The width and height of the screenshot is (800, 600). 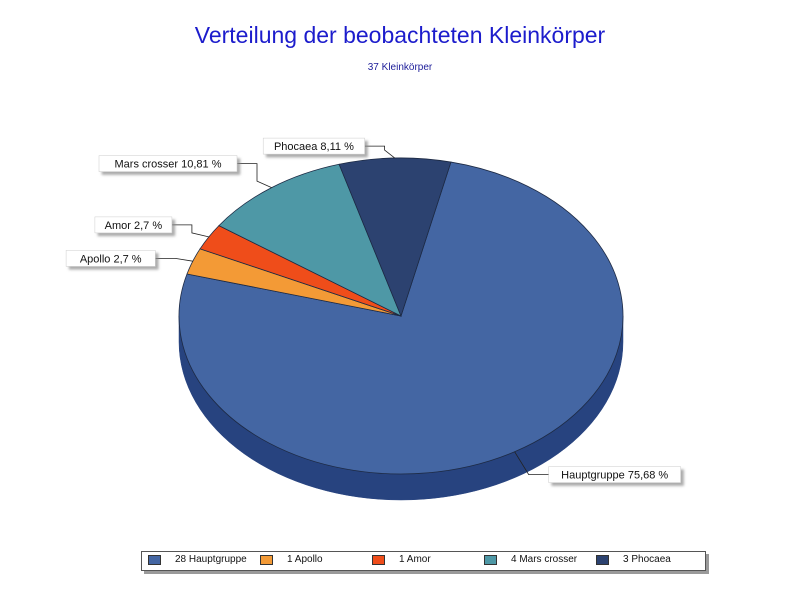 What do you see at coordinates (400, 67) in the screenshot?
I see `chart-subtitle: 37 Kleinkörper` at bounding box center [400, 67].